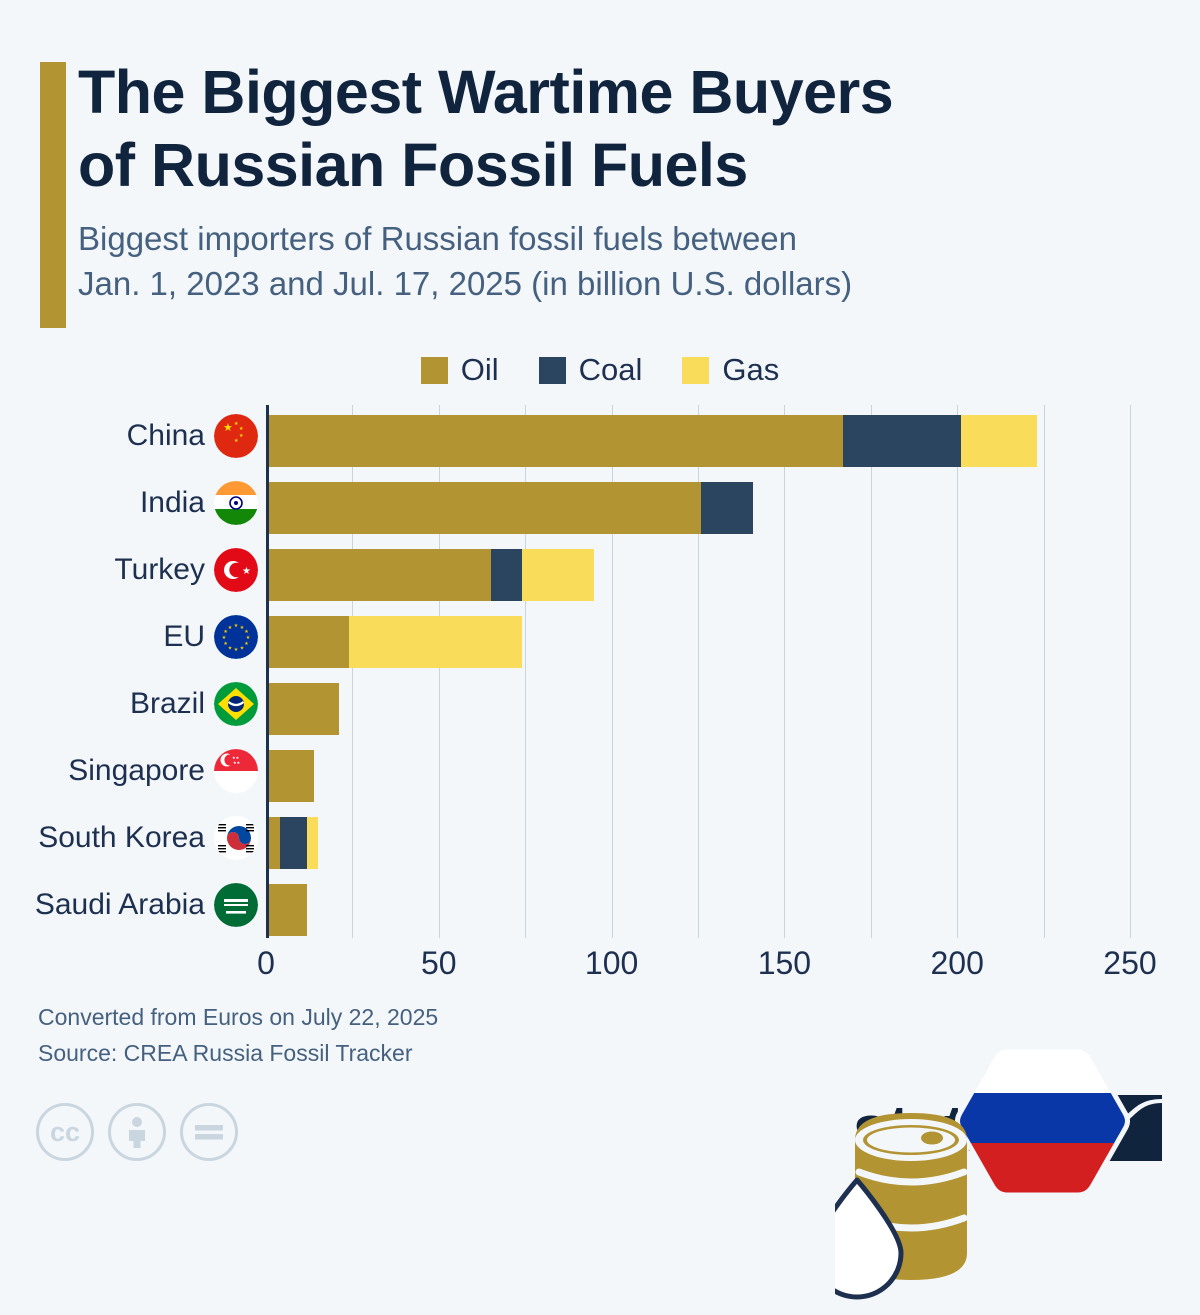  Describe the element at coordinates (119, 904) in the screenshot. I see `category-label-text: Saudi Arabia` at that location.